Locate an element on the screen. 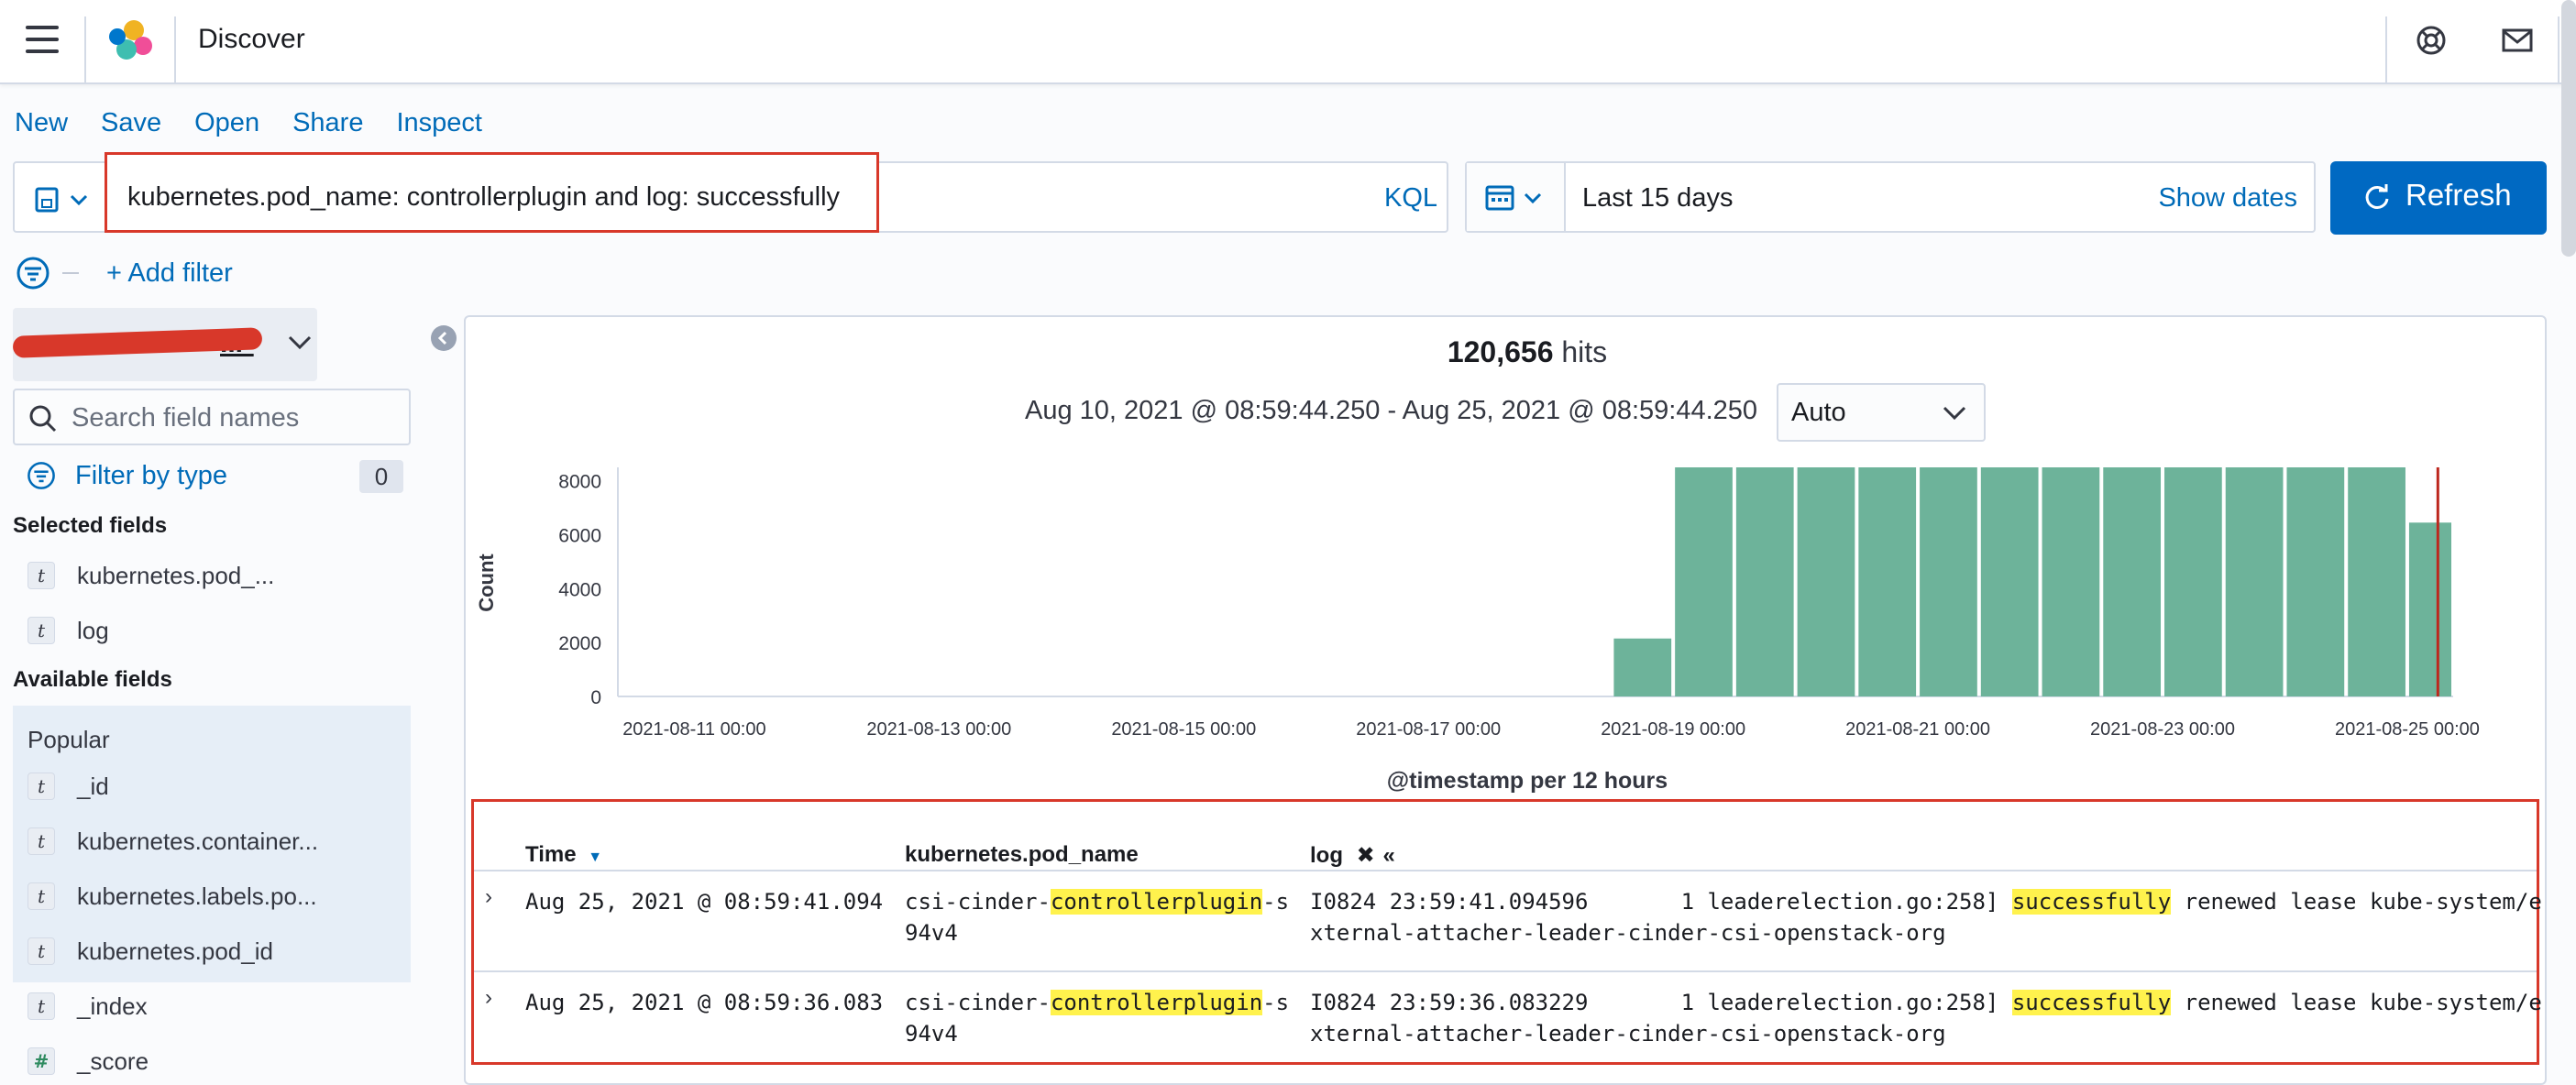  filter-by-type-button: Filter by type is located at coordinates (127, 475).